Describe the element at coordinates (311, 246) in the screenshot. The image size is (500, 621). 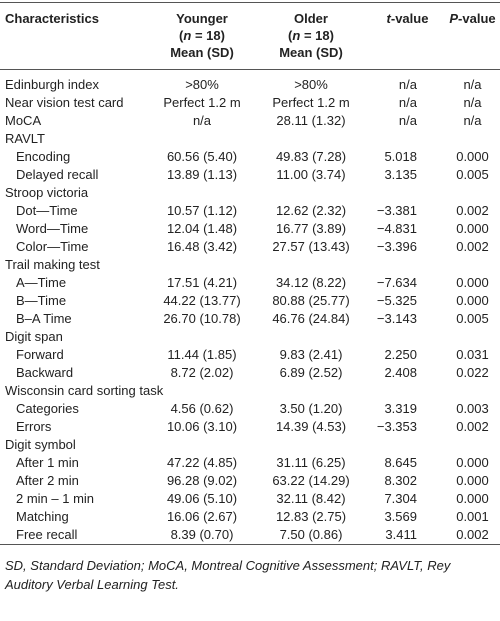
I see `cell: 27.57 (13.43)` at that location.